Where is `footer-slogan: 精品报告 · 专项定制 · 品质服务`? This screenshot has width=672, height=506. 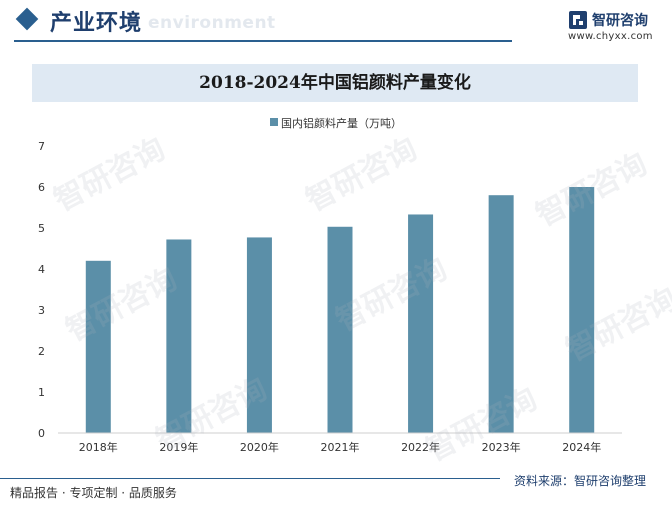
footer-slogan: 精品报告 · 专项定制 · 品质服务 is located at coordinates (93, 493).